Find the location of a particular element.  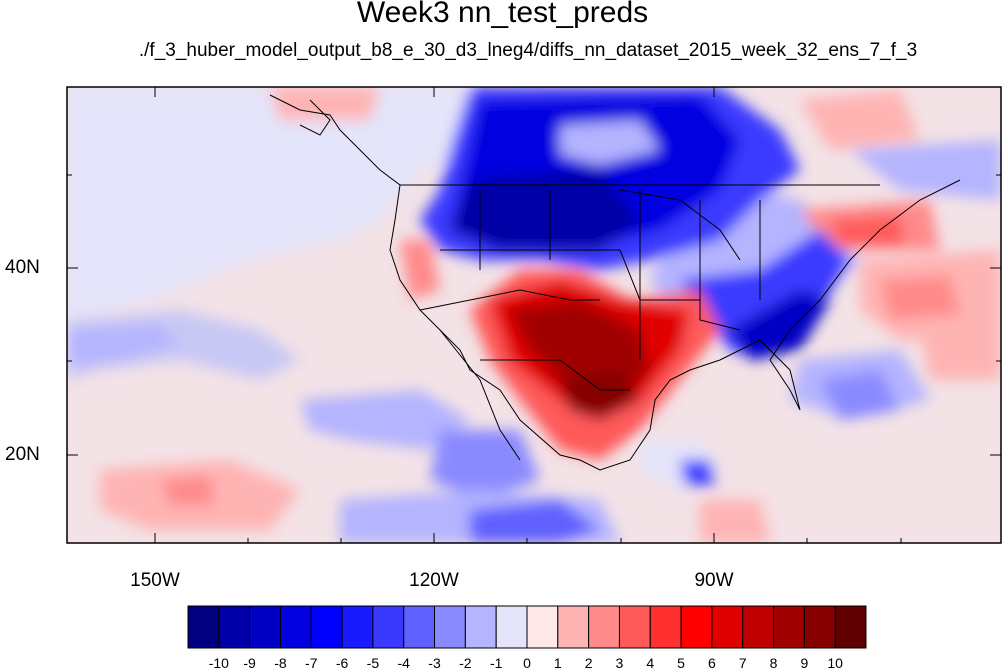

colorbar-tick-label: 9 is located at coordinates (804, 663).